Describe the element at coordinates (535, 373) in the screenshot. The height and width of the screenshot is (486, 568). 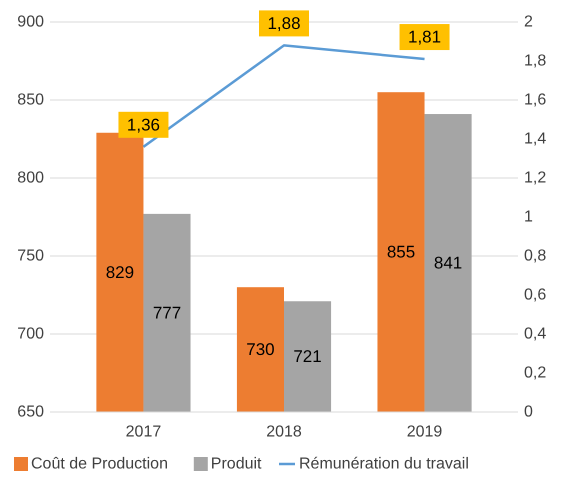
I see `y2-tick-label: 0,2` at that location.